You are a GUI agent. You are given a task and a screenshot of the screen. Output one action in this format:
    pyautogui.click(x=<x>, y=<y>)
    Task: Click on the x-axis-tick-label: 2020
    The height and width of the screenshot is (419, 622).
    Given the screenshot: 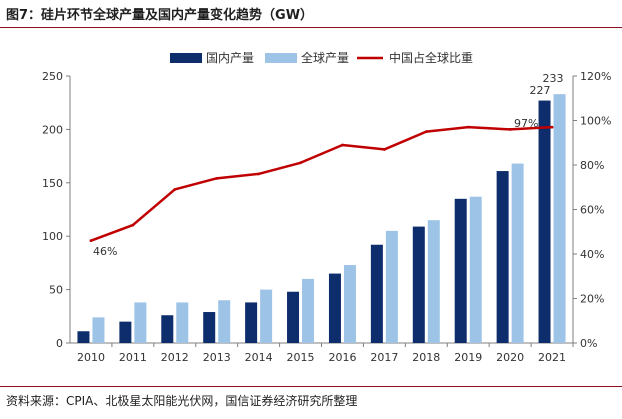 What is the action you would take?
    pyautogui.click(x=510, y=357)
    